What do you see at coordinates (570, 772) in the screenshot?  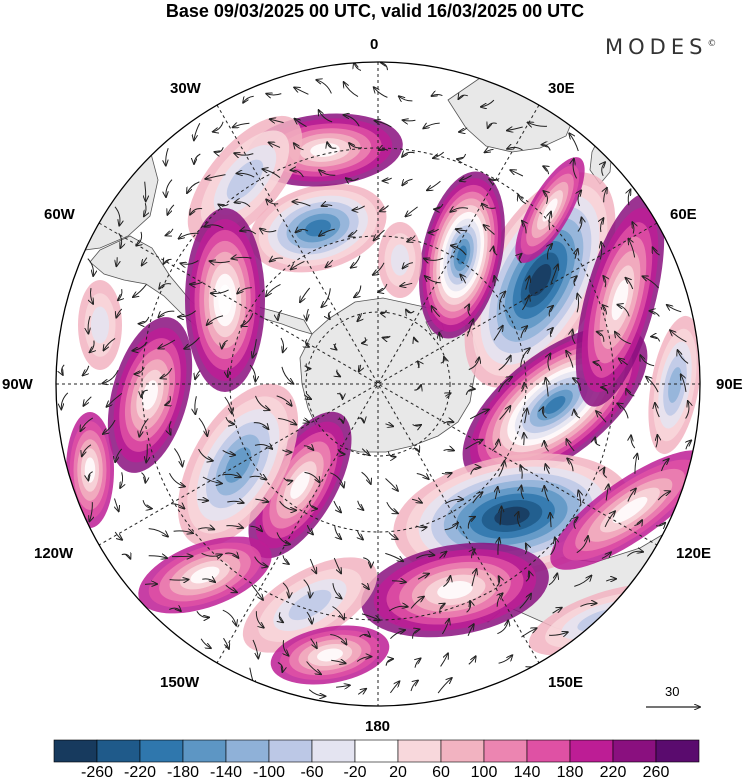 I see `colorbar-label: 180` at bounding box center [570, 772].